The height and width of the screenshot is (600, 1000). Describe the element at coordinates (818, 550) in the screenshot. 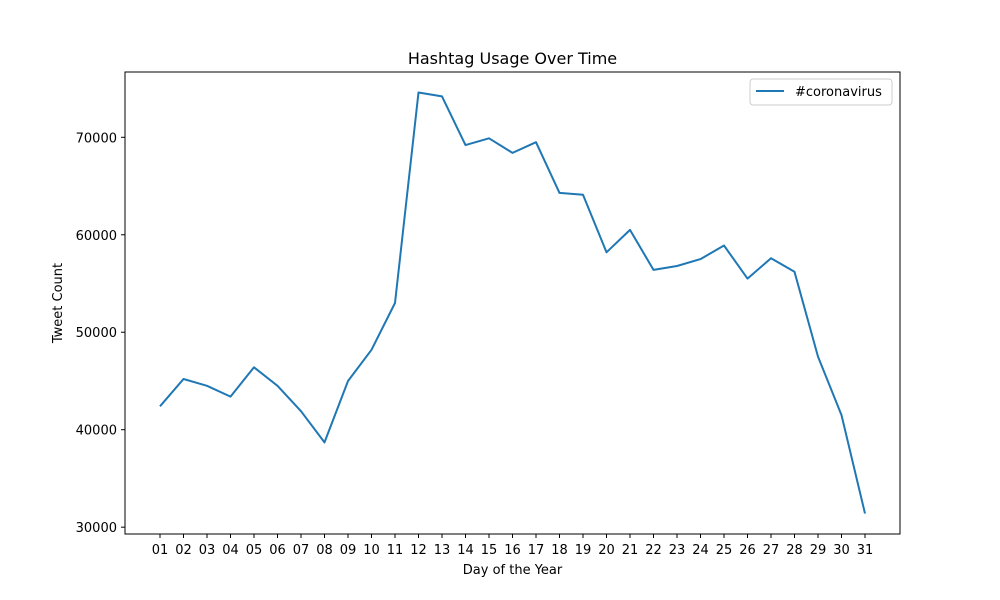

I see `x-tick-label: 29` at that location.